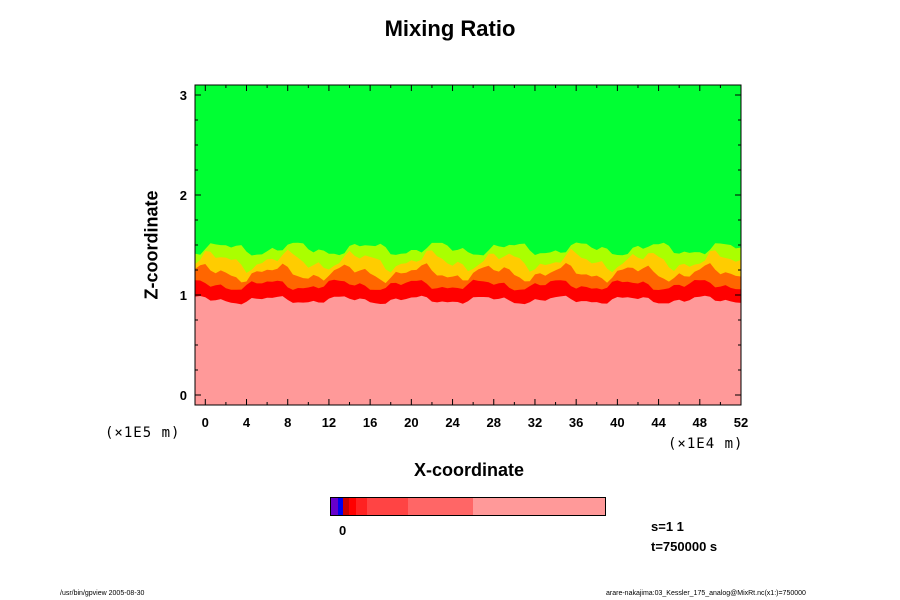  I want to click on x-tick-label: 52, so click(741, 422).